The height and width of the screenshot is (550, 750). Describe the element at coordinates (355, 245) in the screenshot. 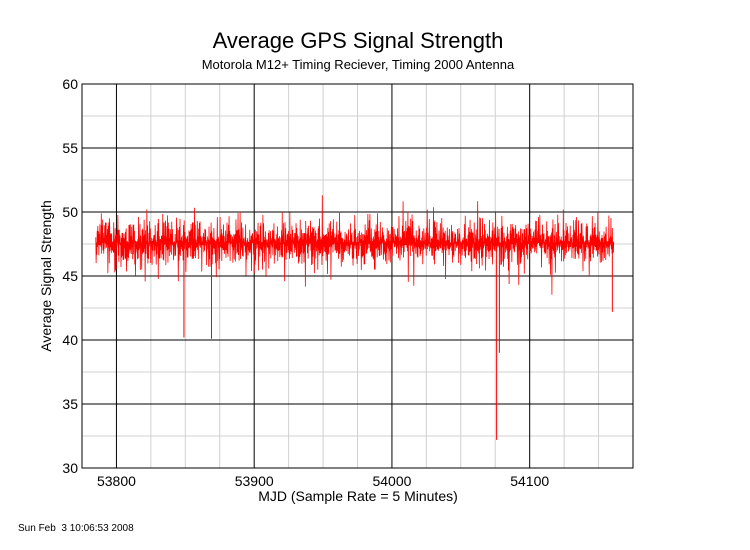

I see `signal-trace` at that location.